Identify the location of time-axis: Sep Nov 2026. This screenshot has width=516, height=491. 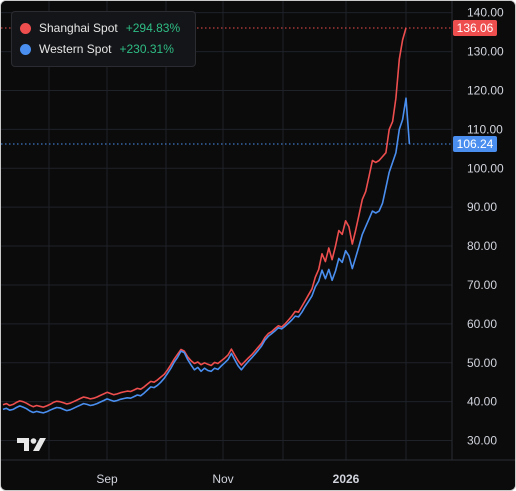
(227, 479).